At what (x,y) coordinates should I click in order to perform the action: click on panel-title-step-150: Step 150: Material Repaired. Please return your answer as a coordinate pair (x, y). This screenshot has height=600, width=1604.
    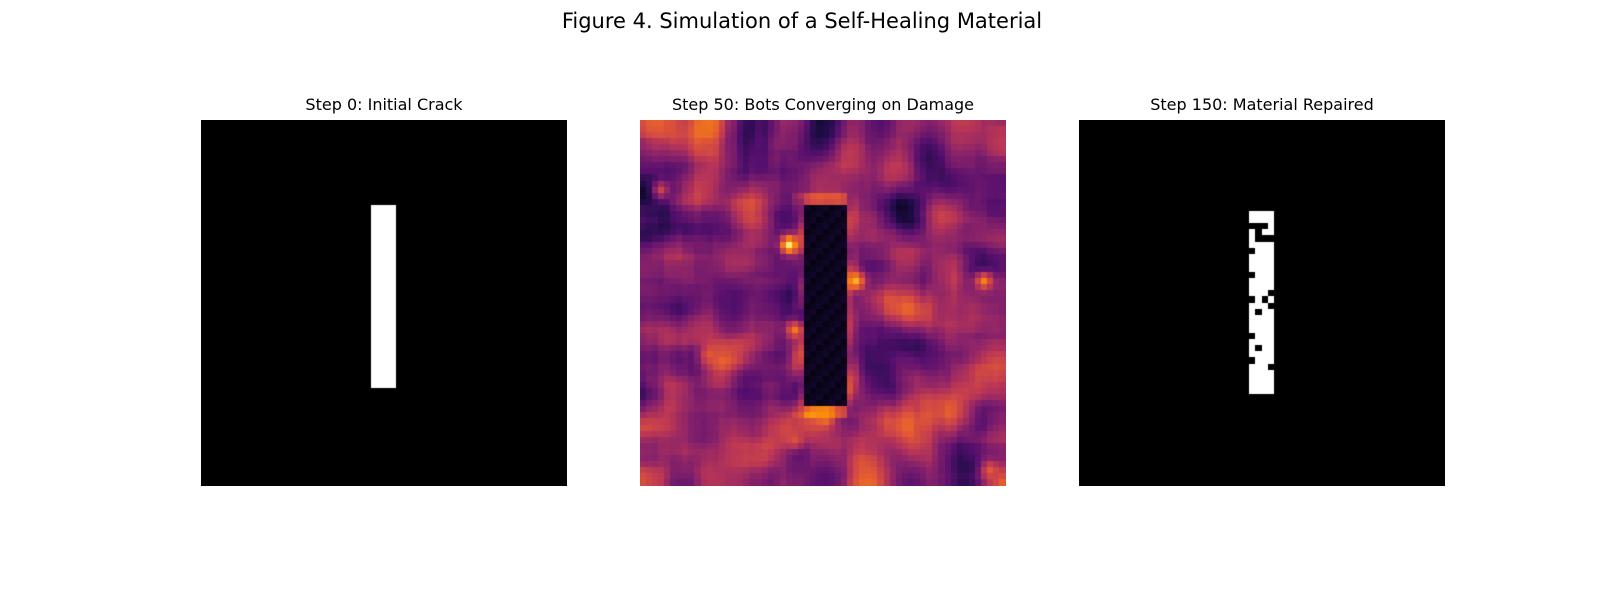
    Looking at the image, I should click on (1262, 104).